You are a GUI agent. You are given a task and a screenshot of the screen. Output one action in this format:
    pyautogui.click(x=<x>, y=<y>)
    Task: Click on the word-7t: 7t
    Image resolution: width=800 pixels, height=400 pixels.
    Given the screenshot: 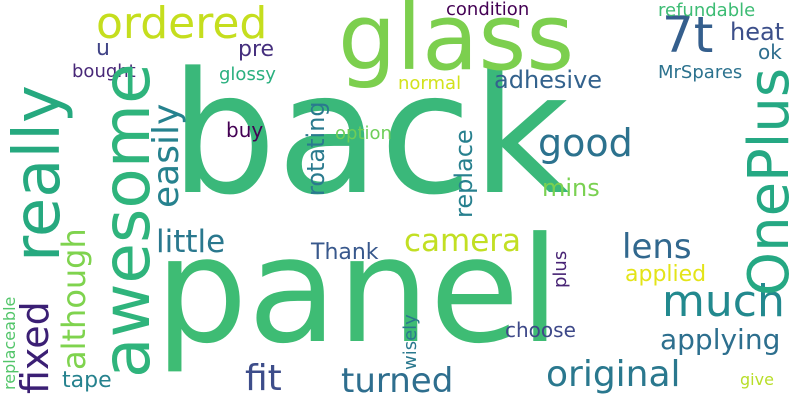 What is the action you would take?
    pyautogui.click(x=688, y=35)
    